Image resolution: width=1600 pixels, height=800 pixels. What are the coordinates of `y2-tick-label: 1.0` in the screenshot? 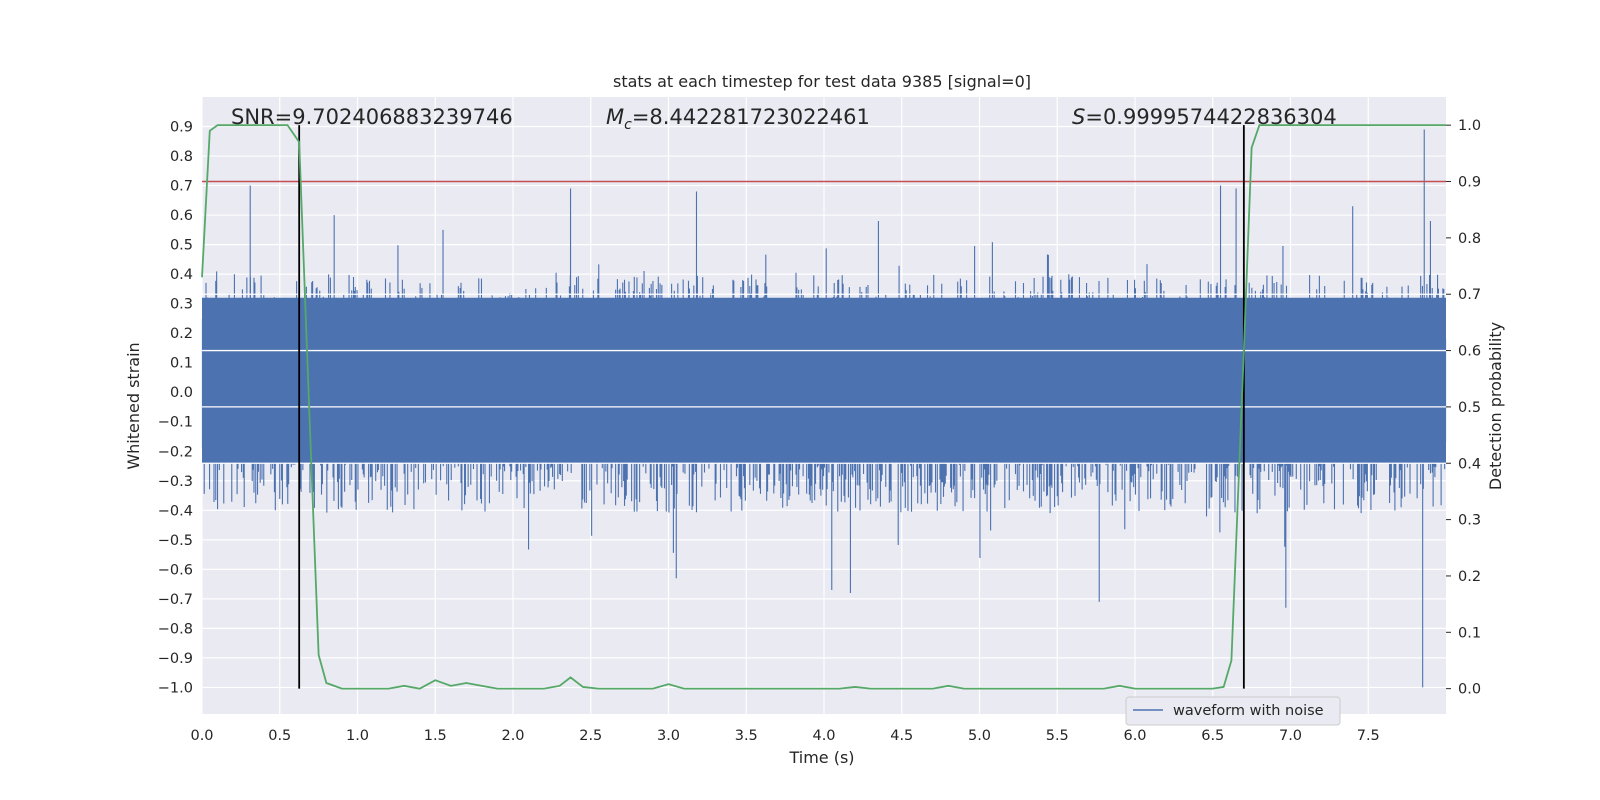 It's located at (1469, 126).